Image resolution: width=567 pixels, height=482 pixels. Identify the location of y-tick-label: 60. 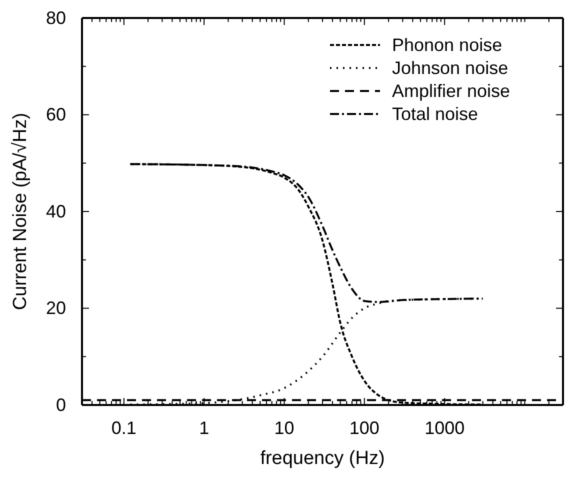
(56, 114).